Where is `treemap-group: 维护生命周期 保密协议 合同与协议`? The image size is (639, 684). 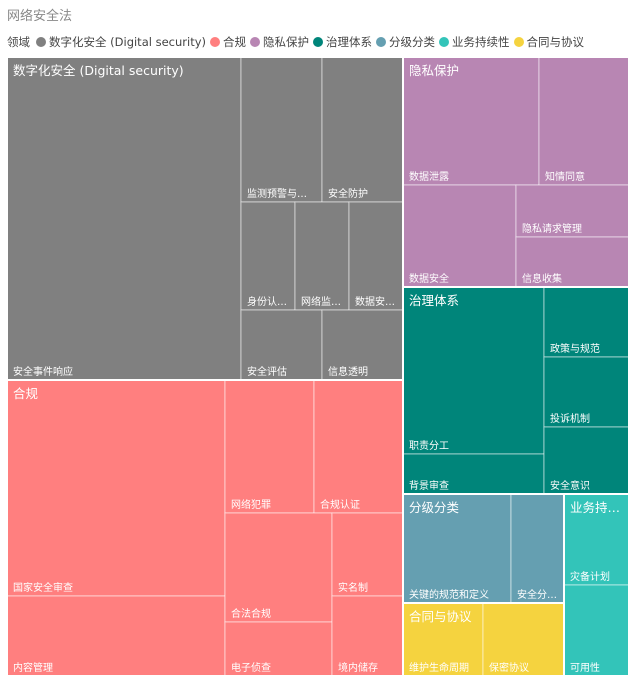 treemap-group: 维护生命周期 保密协议 合同与协议 is located at coordinates (483, 639).